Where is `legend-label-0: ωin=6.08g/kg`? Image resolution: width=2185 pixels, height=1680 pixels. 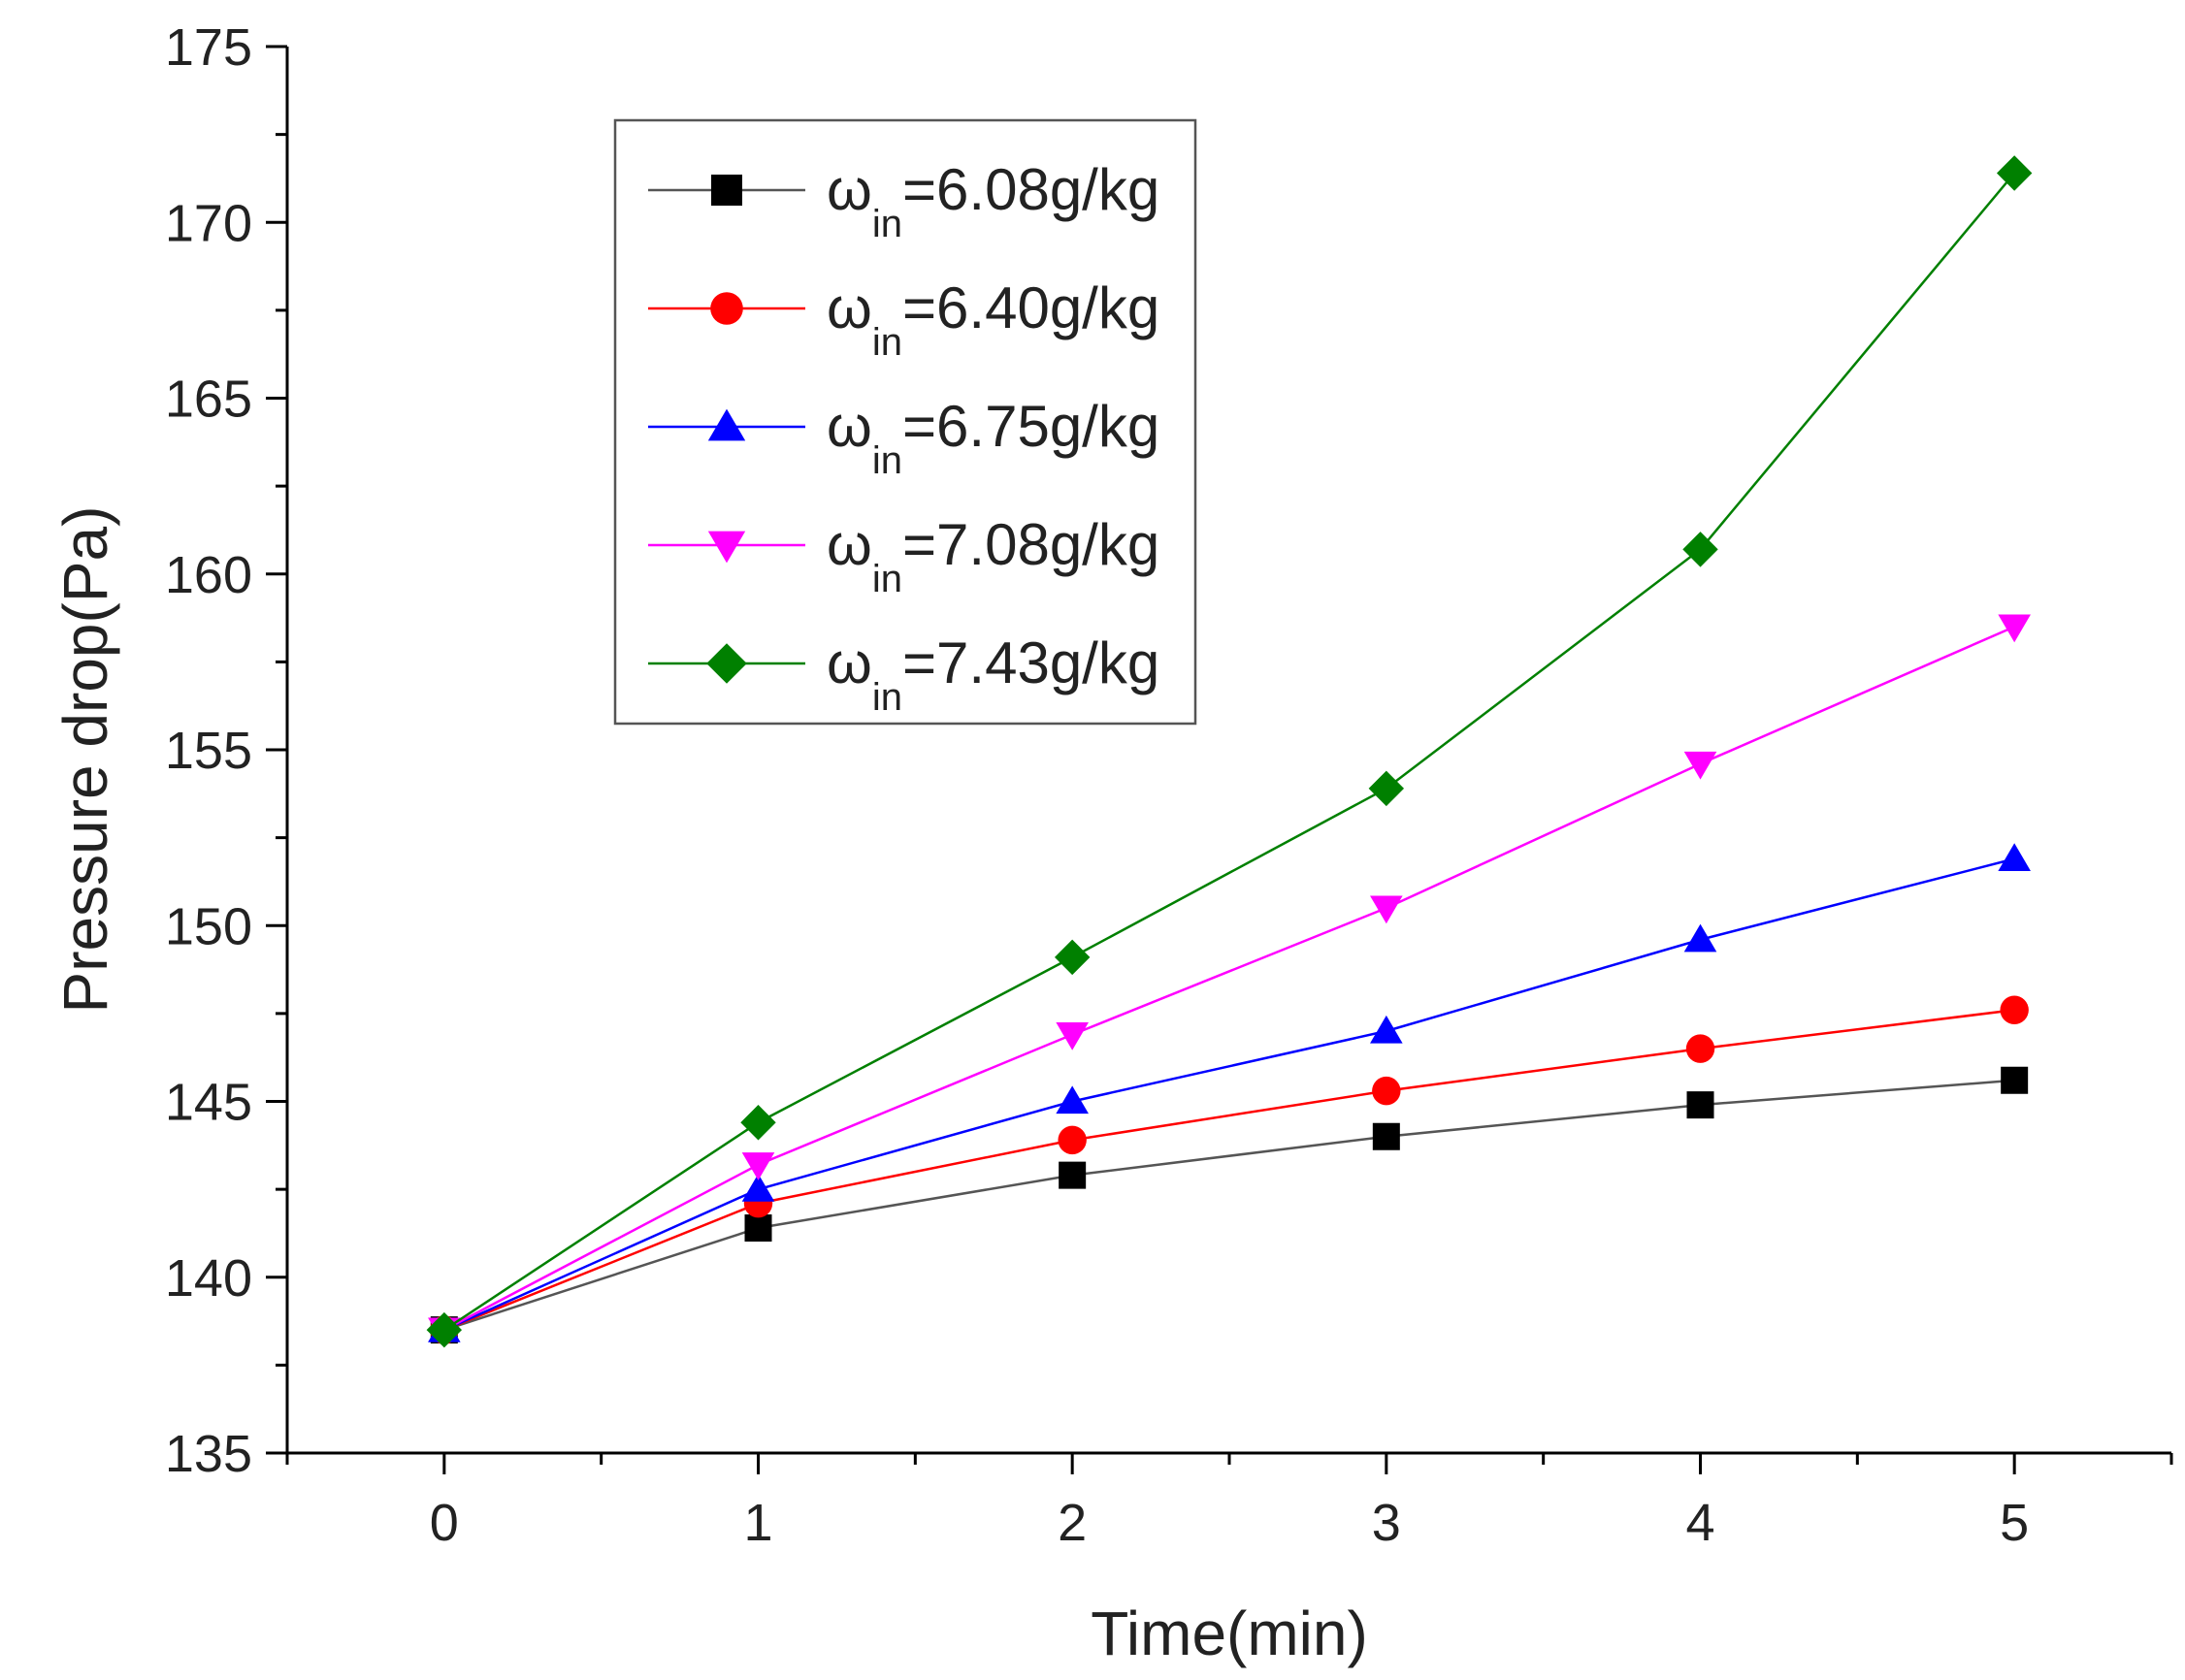
legend-label-0: ωin=6.08g/kg is located at coordinates (993, 201).